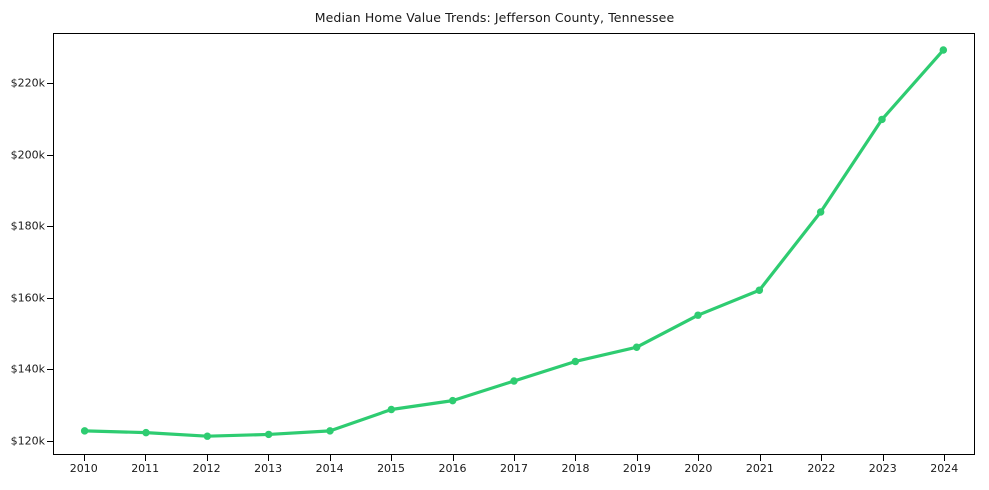  I want to click on x-axis-tick-label: 2011, so click(145, 468).